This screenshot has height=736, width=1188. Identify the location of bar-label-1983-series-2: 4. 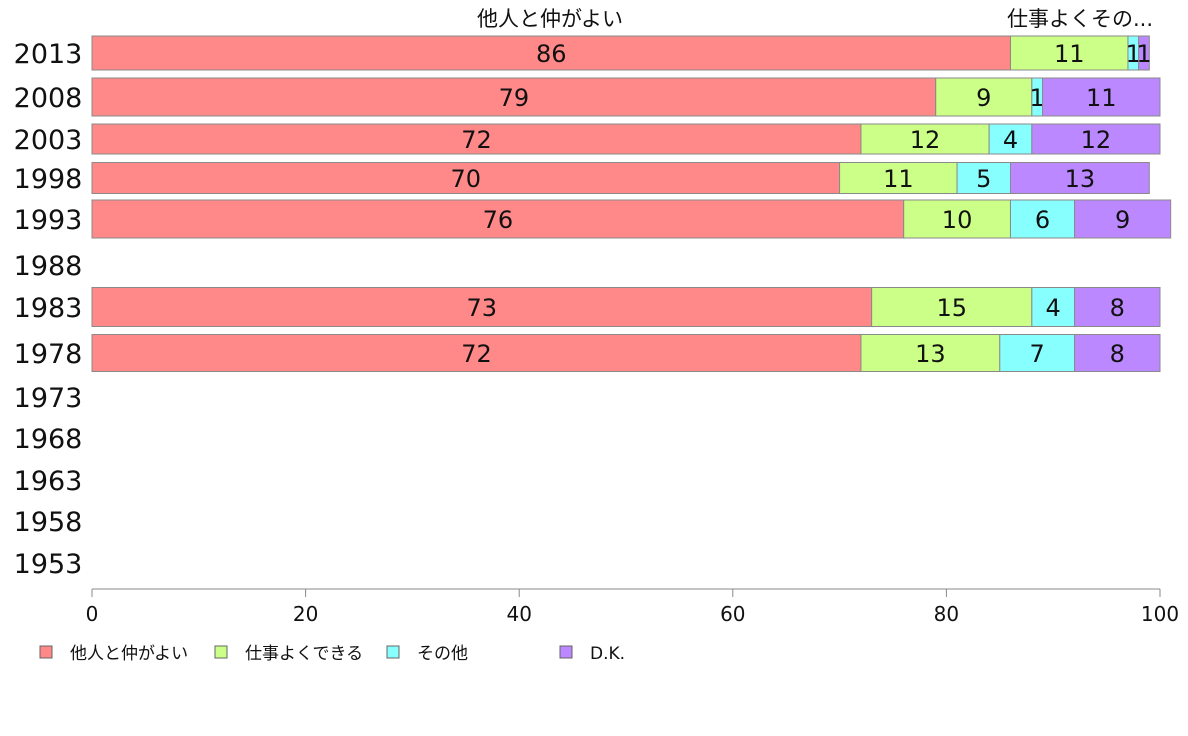
(1053, 308).